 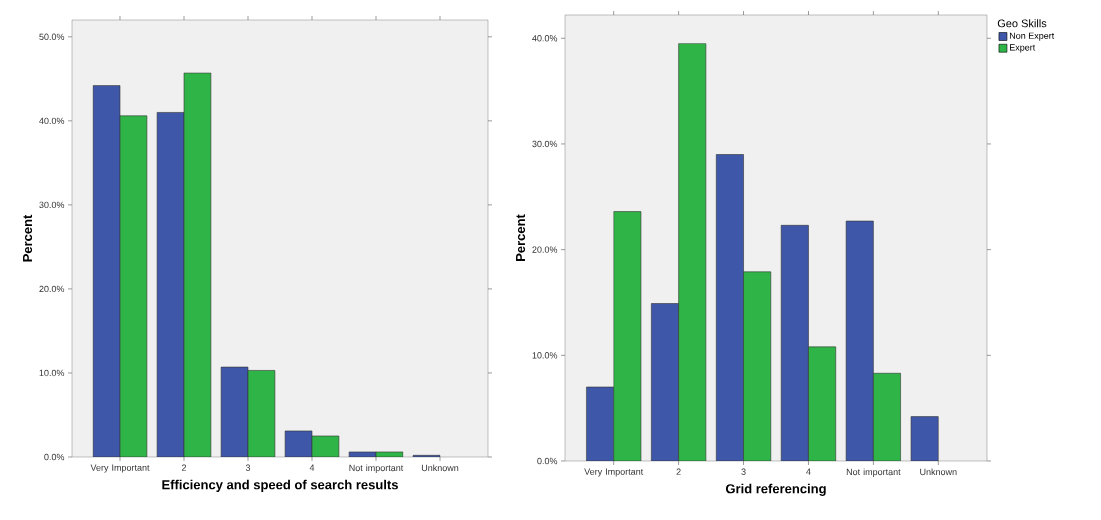 I want to click on y-tick-label: 50.0%, so click(x=52, y=36).